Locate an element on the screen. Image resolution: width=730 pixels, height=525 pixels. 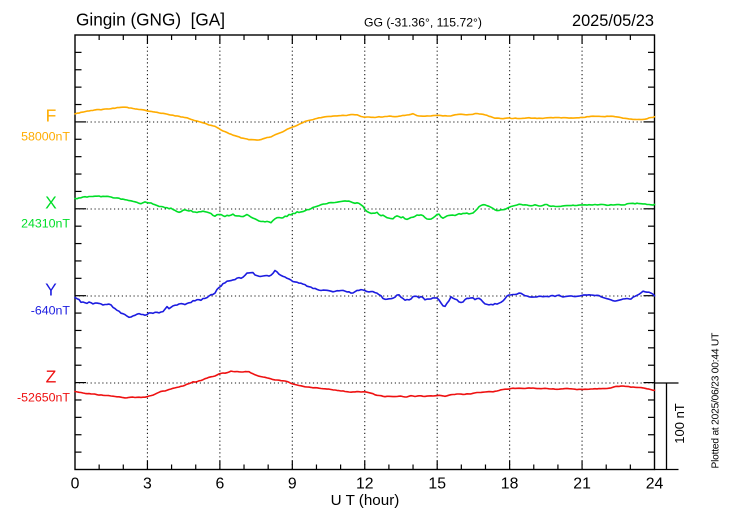
svg-text: 2025/05/23 is located at coordinates (613, 21).